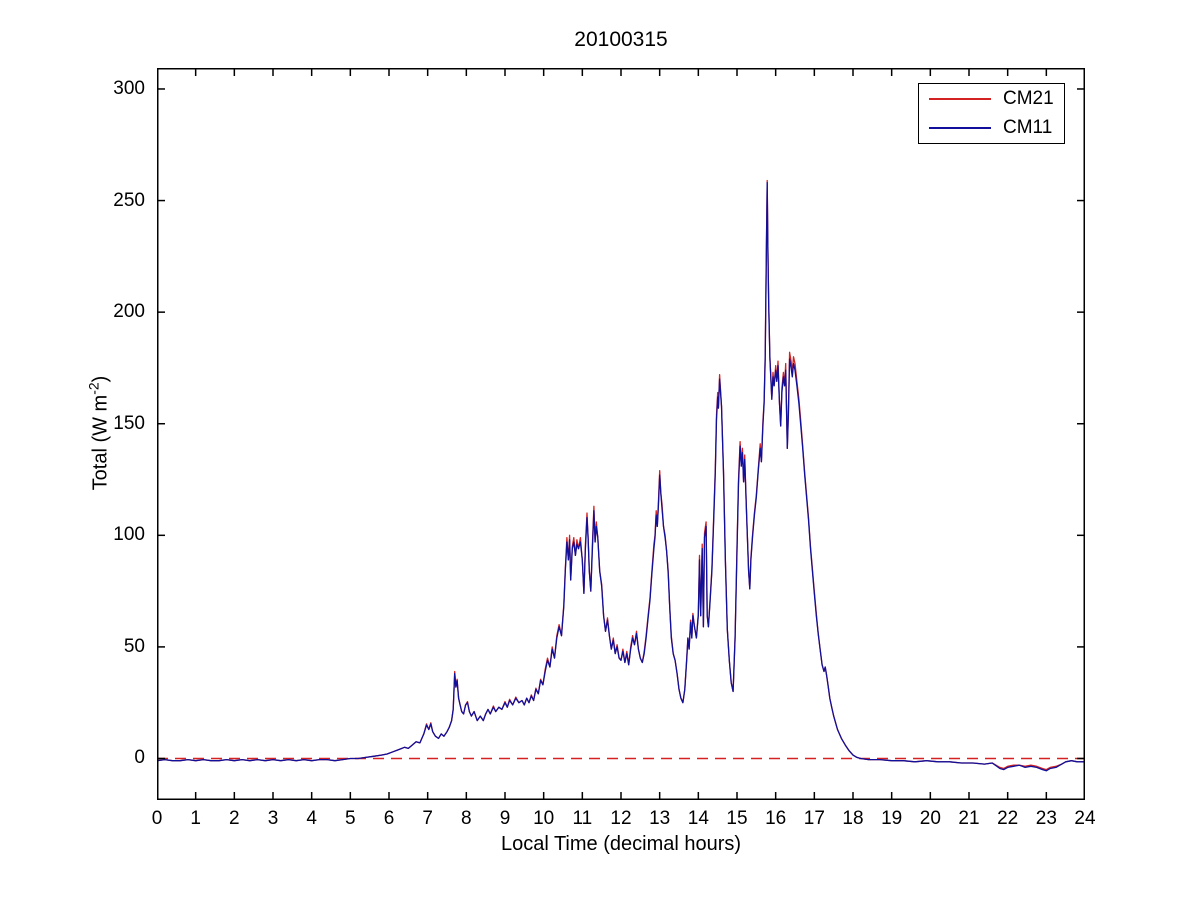  Describe the element at coordinates (129, 200) in the screenshot. I see `y-tick-label: 250` at that location.